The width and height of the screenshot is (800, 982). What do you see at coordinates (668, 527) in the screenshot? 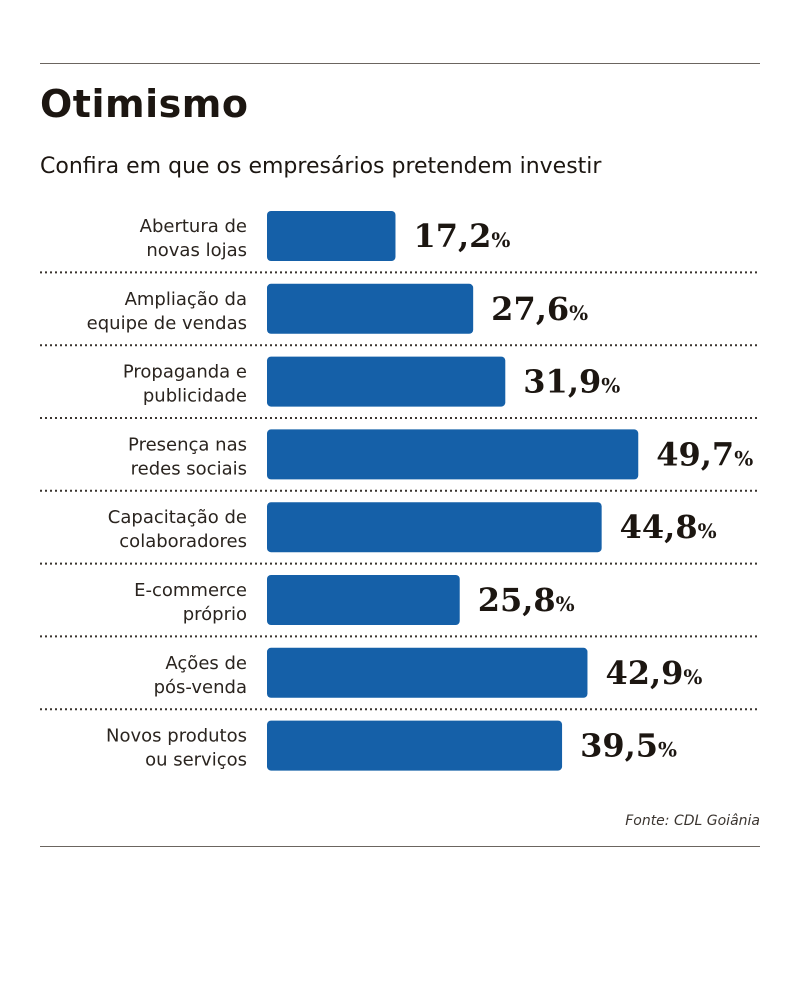
I see `value-label: 44,8%` at bounding box center [668, 527].